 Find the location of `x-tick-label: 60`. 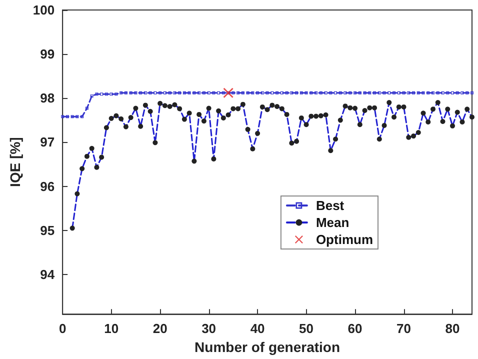

x-tick-label: 60 is located at coordinates (355, 328).